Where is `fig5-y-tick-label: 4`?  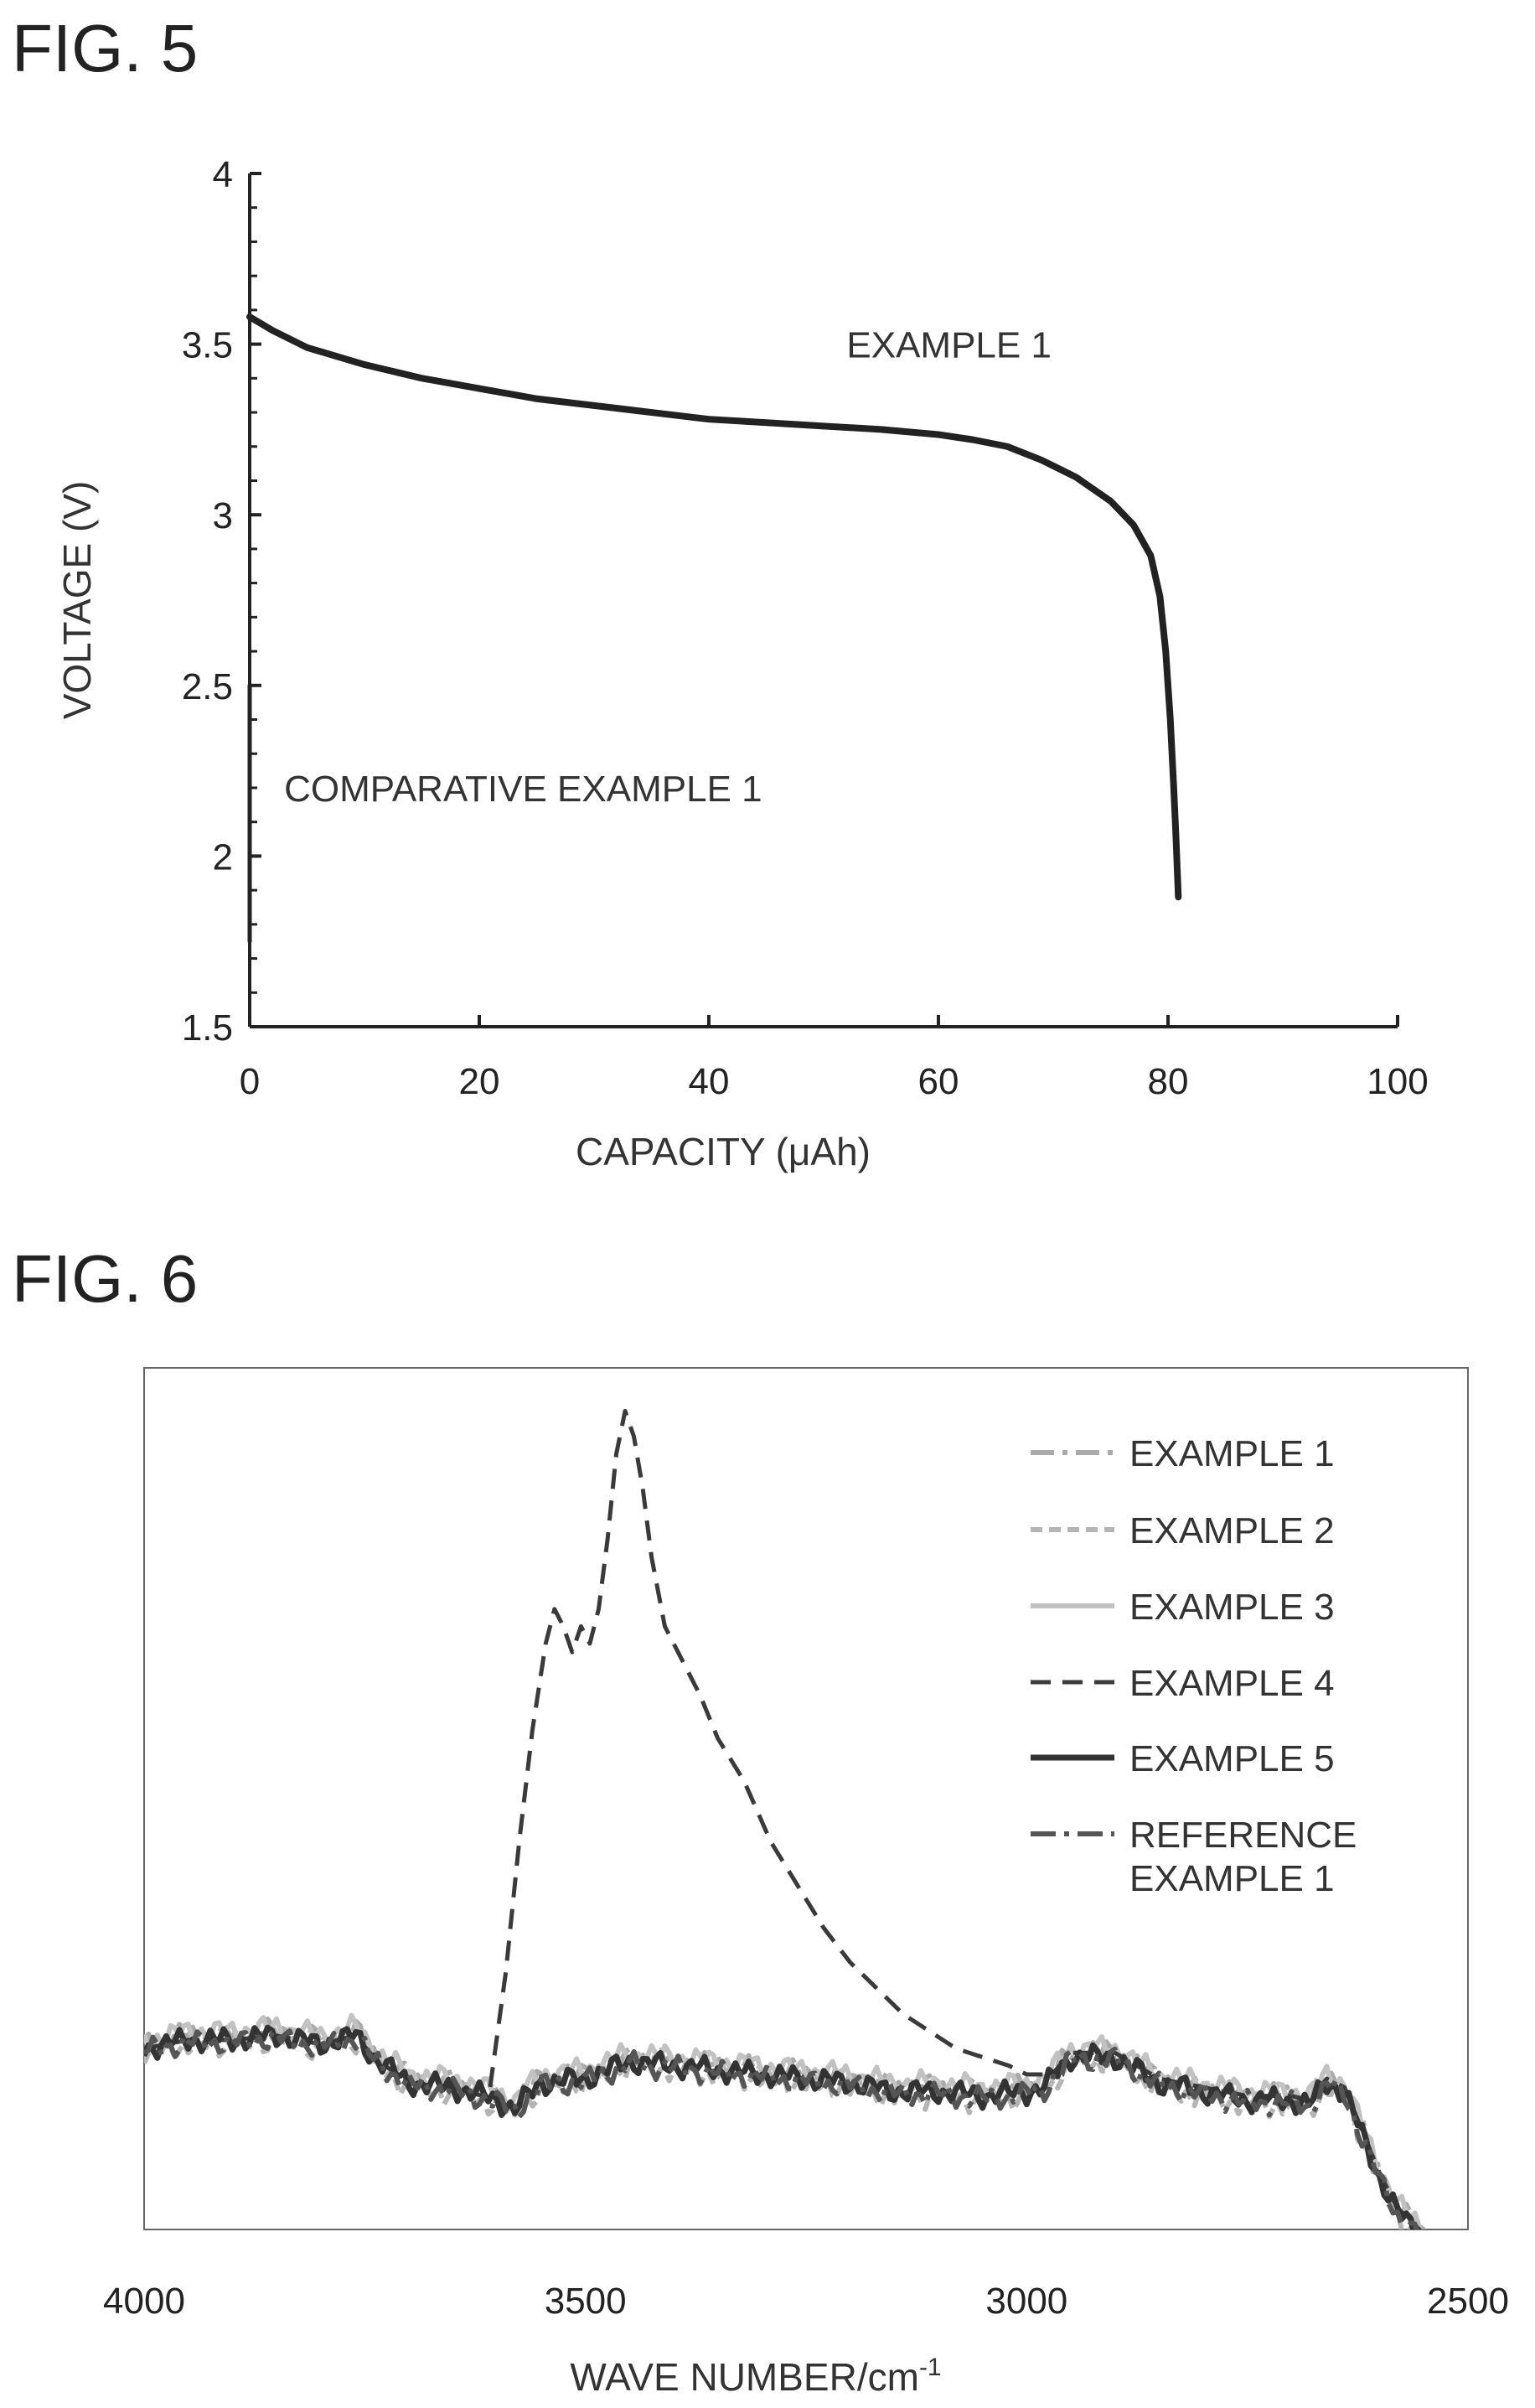 fig5-y-tick-label: 4 is located at coordinates (223, 174).